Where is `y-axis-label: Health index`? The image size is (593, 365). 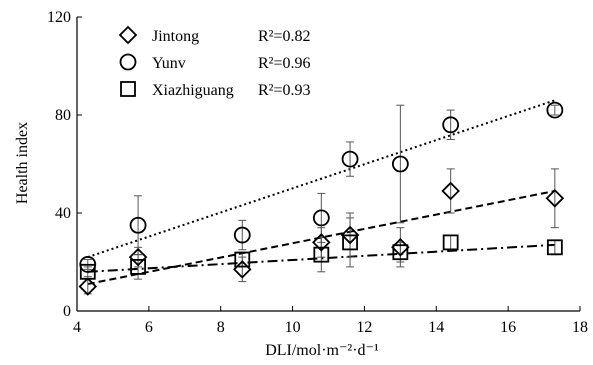
y-axis-label: Health index is located at coordinates (22, 163).